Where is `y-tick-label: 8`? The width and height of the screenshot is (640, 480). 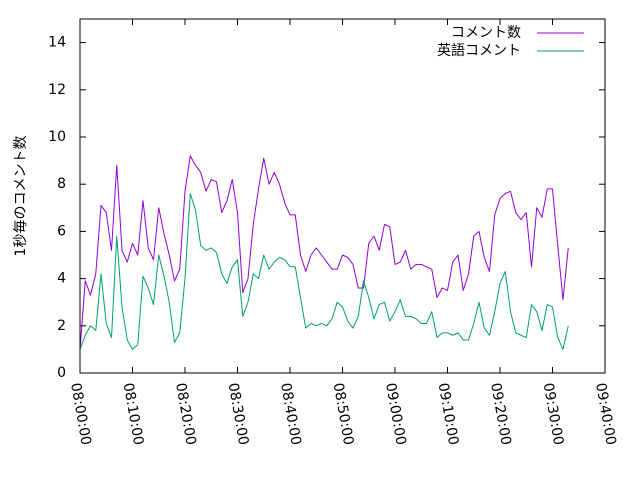 y-tick-label: 8 is located at coordinates (61, 184).